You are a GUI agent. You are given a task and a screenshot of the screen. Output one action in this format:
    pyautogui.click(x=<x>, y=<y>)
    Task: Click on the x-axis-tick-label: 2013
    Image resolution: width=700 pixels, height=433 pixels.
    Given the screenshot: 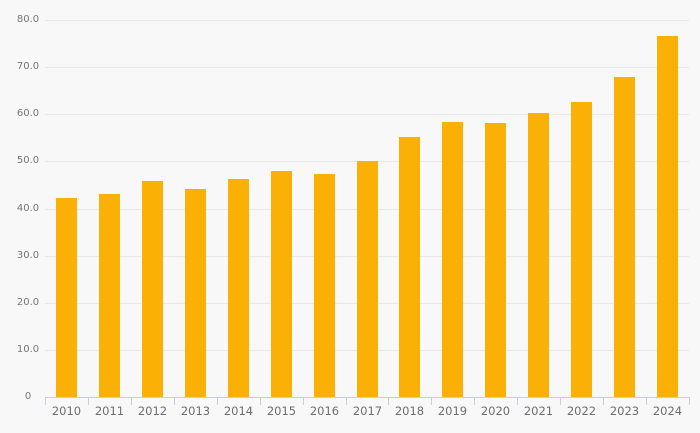 What is the action you would take?
    pyautogui.click(x=195, y=411)
    